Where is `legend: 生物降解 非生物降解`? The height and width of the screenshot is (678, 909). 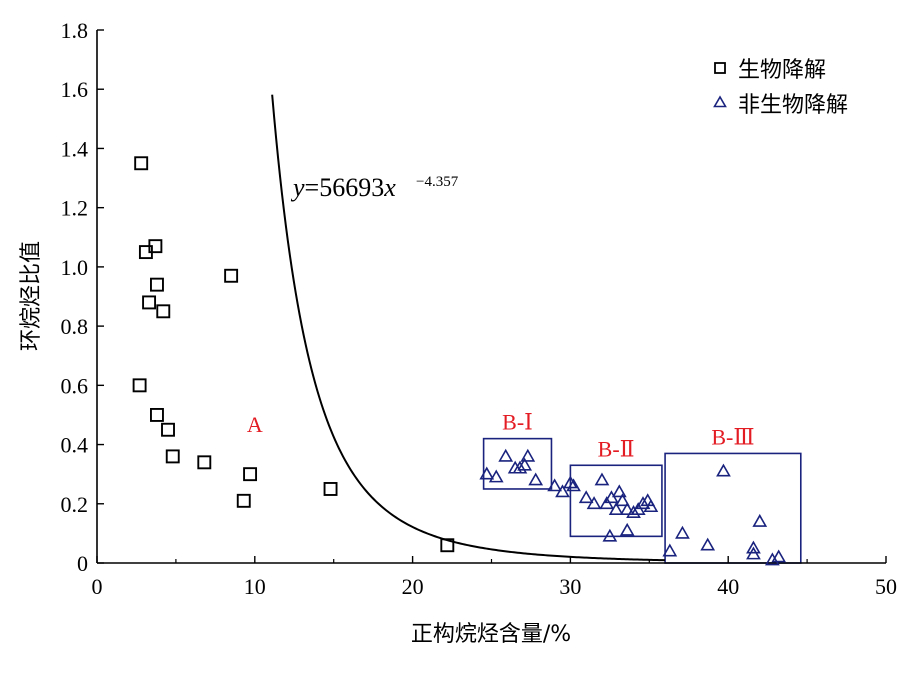
legend: 生物降解 非生物降解 is located at coordinates (780, 88).